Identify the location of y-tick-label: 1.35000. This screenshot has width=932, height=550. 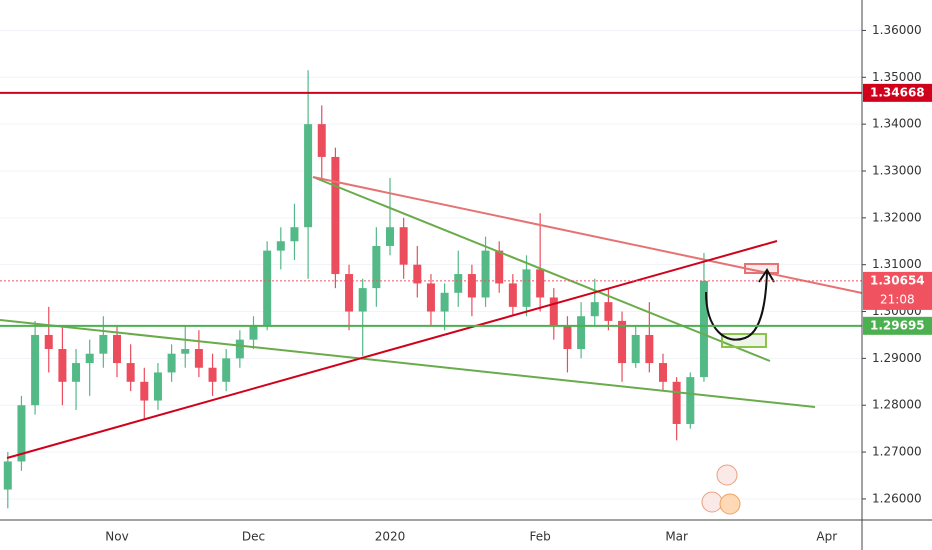
(897, 77).